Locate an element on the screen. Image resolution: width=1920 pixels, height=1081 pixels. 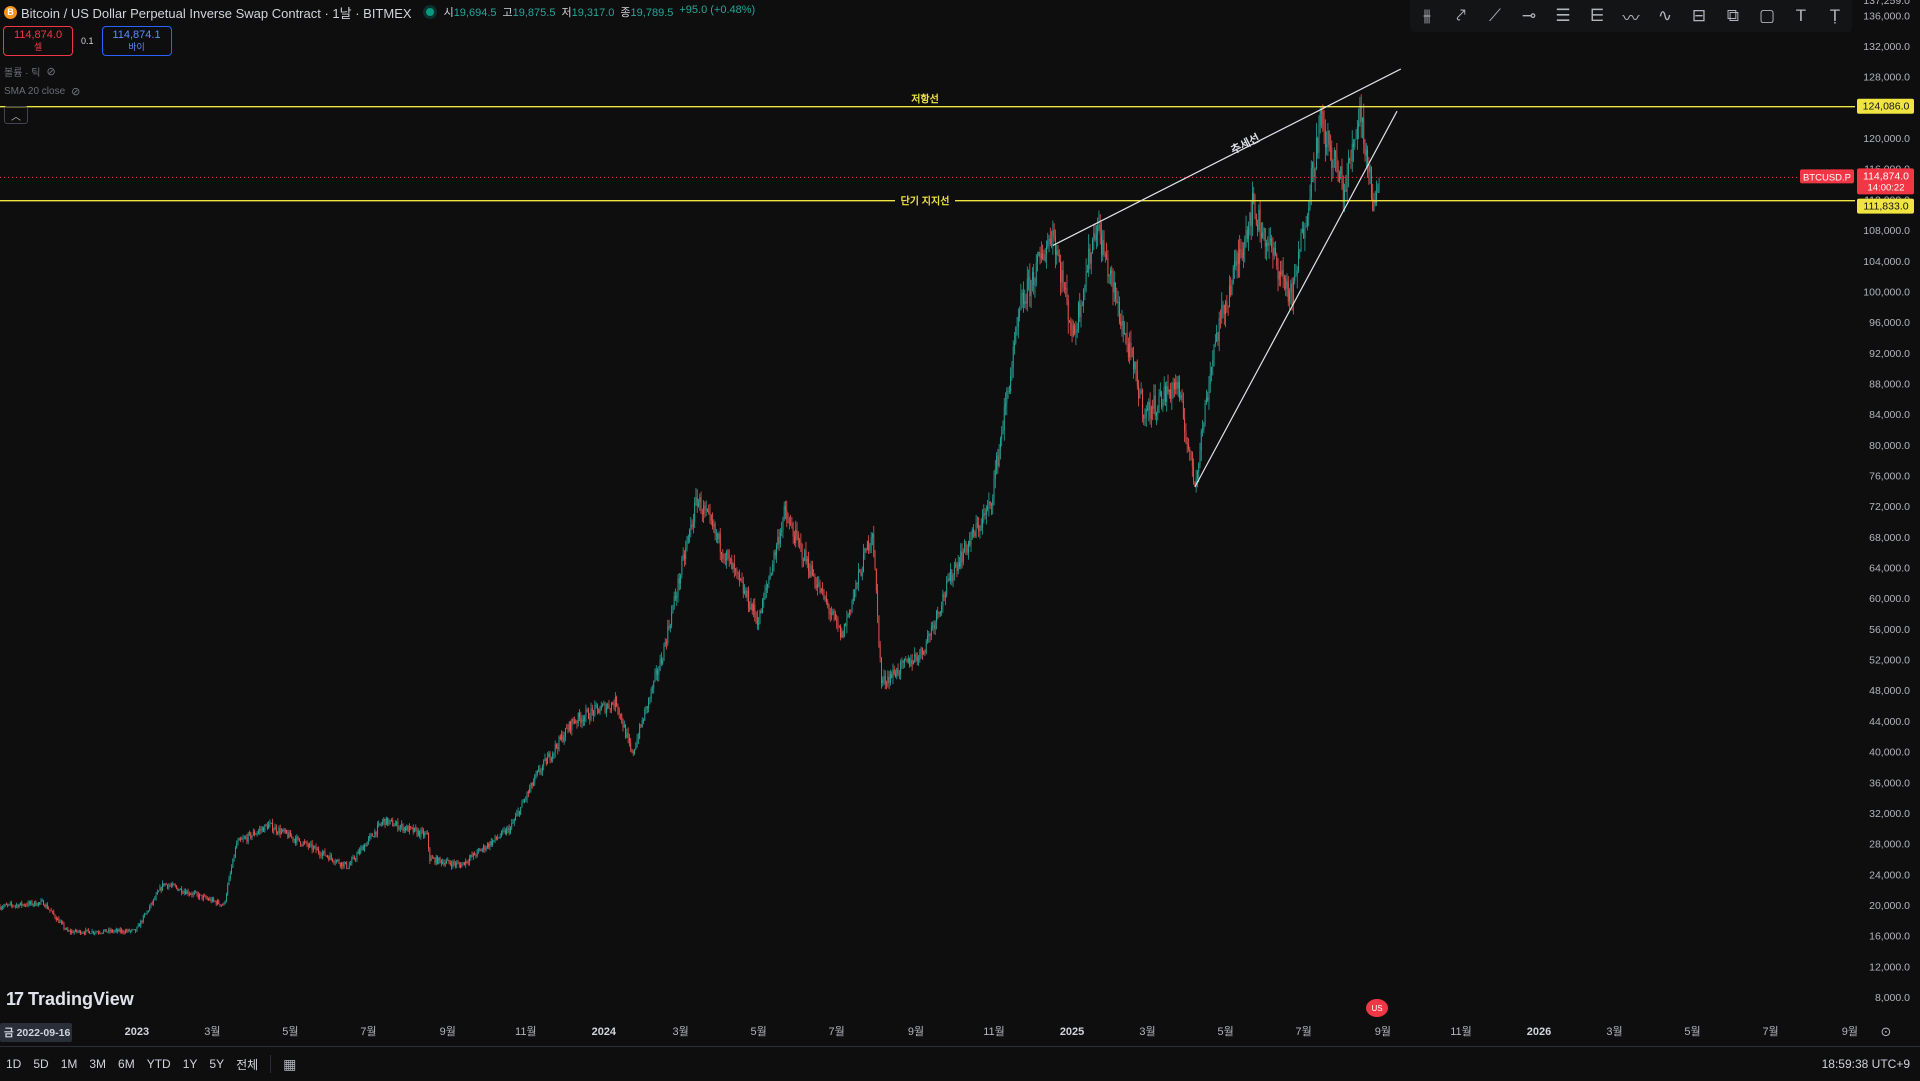
long-position-icon: ⊟ is located at coordinates (1699, 16).